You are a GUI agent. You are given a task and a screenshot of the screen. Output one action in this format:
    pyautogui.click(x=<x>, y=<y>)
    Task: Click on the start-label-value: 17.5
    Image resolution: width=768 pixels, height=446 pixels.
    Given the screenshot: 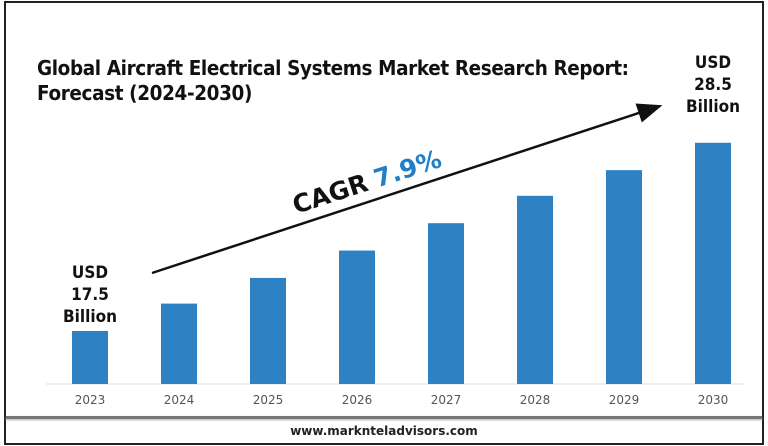 What is the action you would take?
    pyautogui.click(x=90, y=295)
    